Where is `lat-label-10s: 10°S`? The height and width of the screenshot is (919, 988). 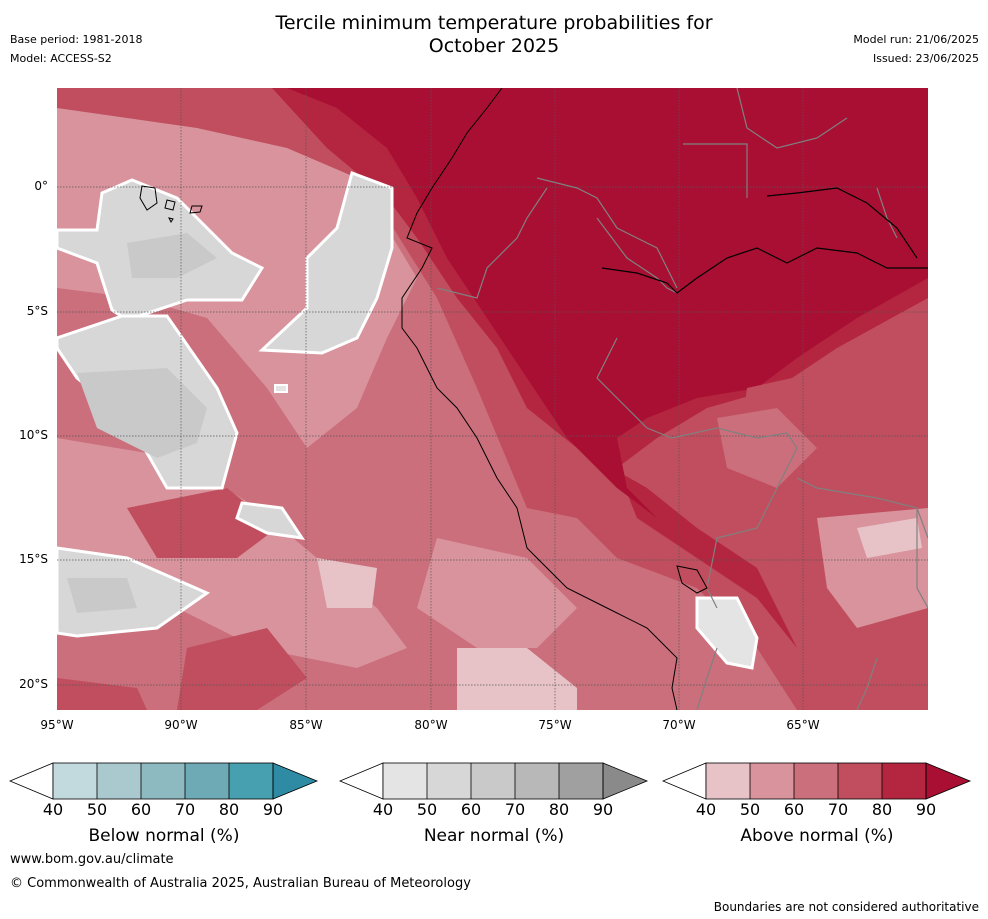 lat-label-10s: 10°S is located at coordinates (33, 435).